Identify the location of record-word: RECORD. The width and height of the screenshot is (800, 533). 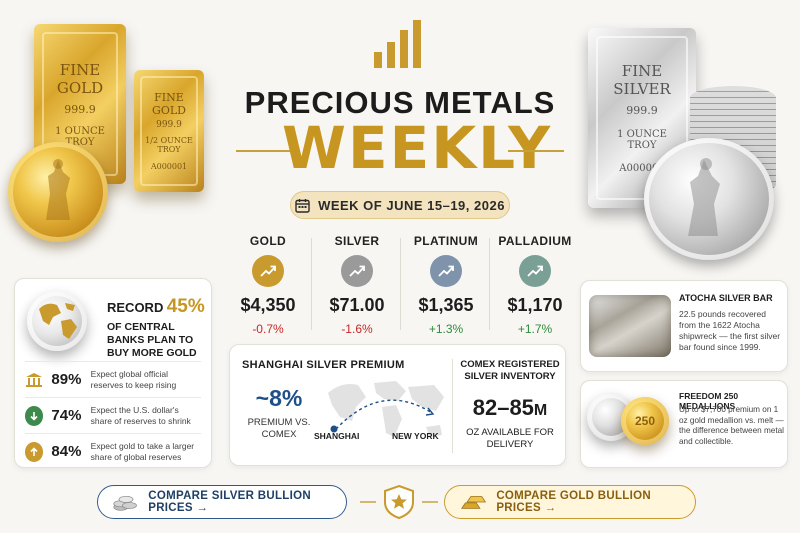
(135, 307).